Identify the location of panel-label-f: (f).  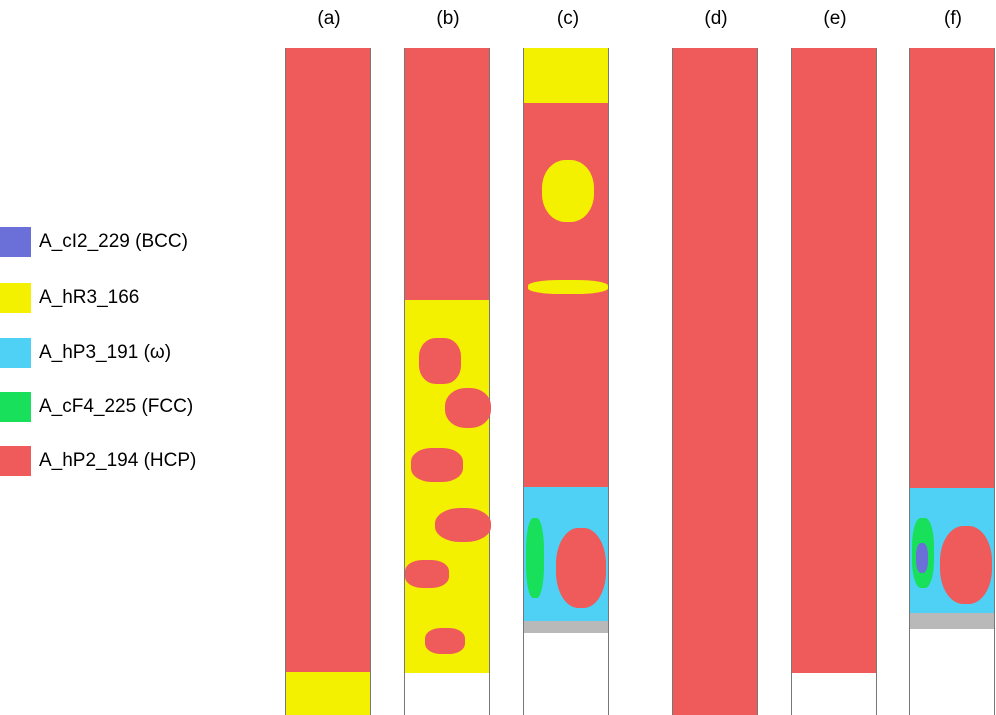
(953, 18).